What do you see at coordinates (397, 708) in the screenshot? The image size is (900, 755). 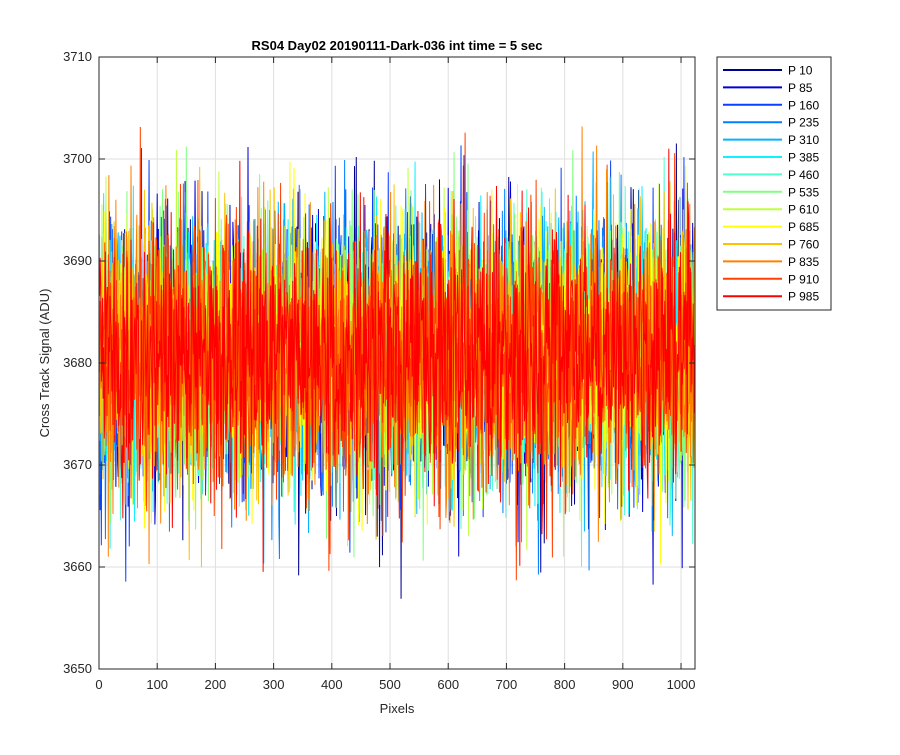 I see `x-axis-label: Pixels` at bounding box center [397, 708].